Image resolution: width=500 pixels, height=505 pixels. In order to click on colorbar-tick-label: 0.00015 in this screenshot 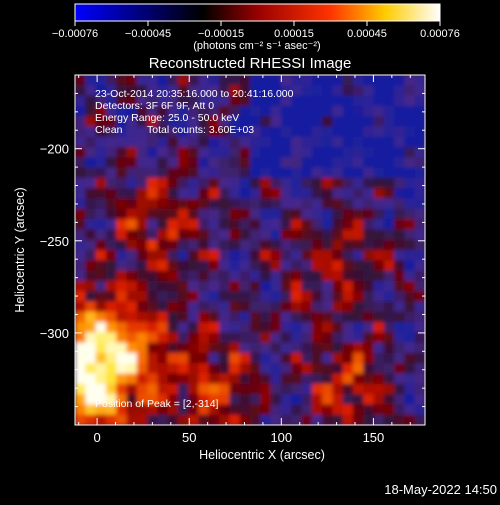, I will do `click(294, 34)`.